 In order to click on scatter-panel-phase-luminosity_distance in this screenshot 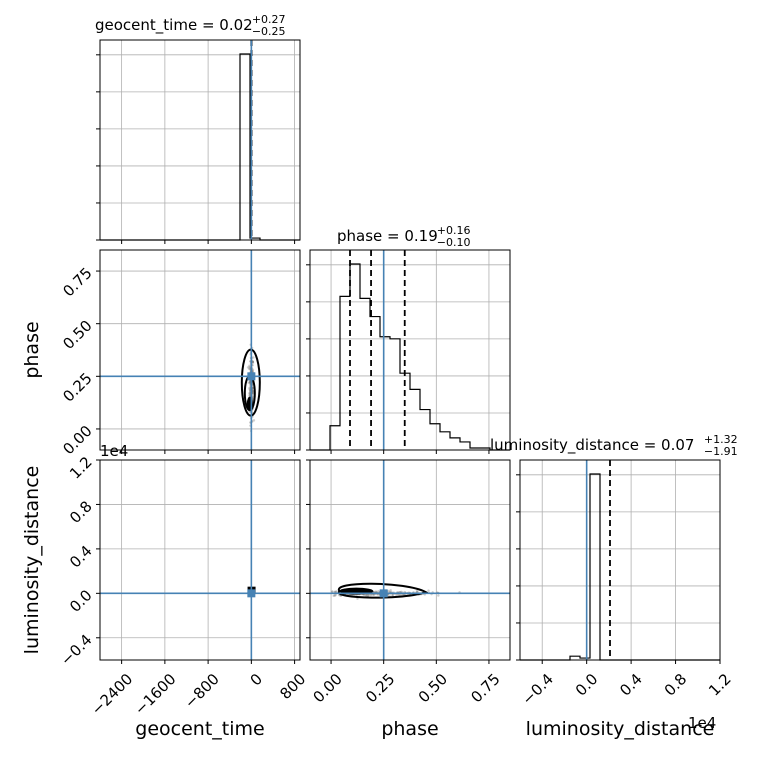, I will do `click(408, 561)`.